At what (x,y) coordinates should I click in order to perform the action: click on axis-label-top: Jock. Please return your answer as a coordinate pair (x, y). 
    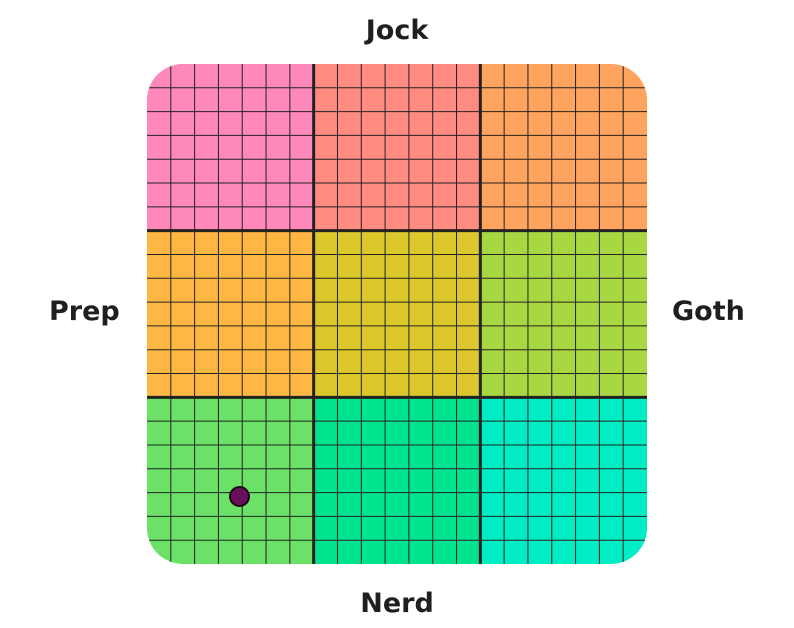
    Looking at the image, I should click on (397, 30).